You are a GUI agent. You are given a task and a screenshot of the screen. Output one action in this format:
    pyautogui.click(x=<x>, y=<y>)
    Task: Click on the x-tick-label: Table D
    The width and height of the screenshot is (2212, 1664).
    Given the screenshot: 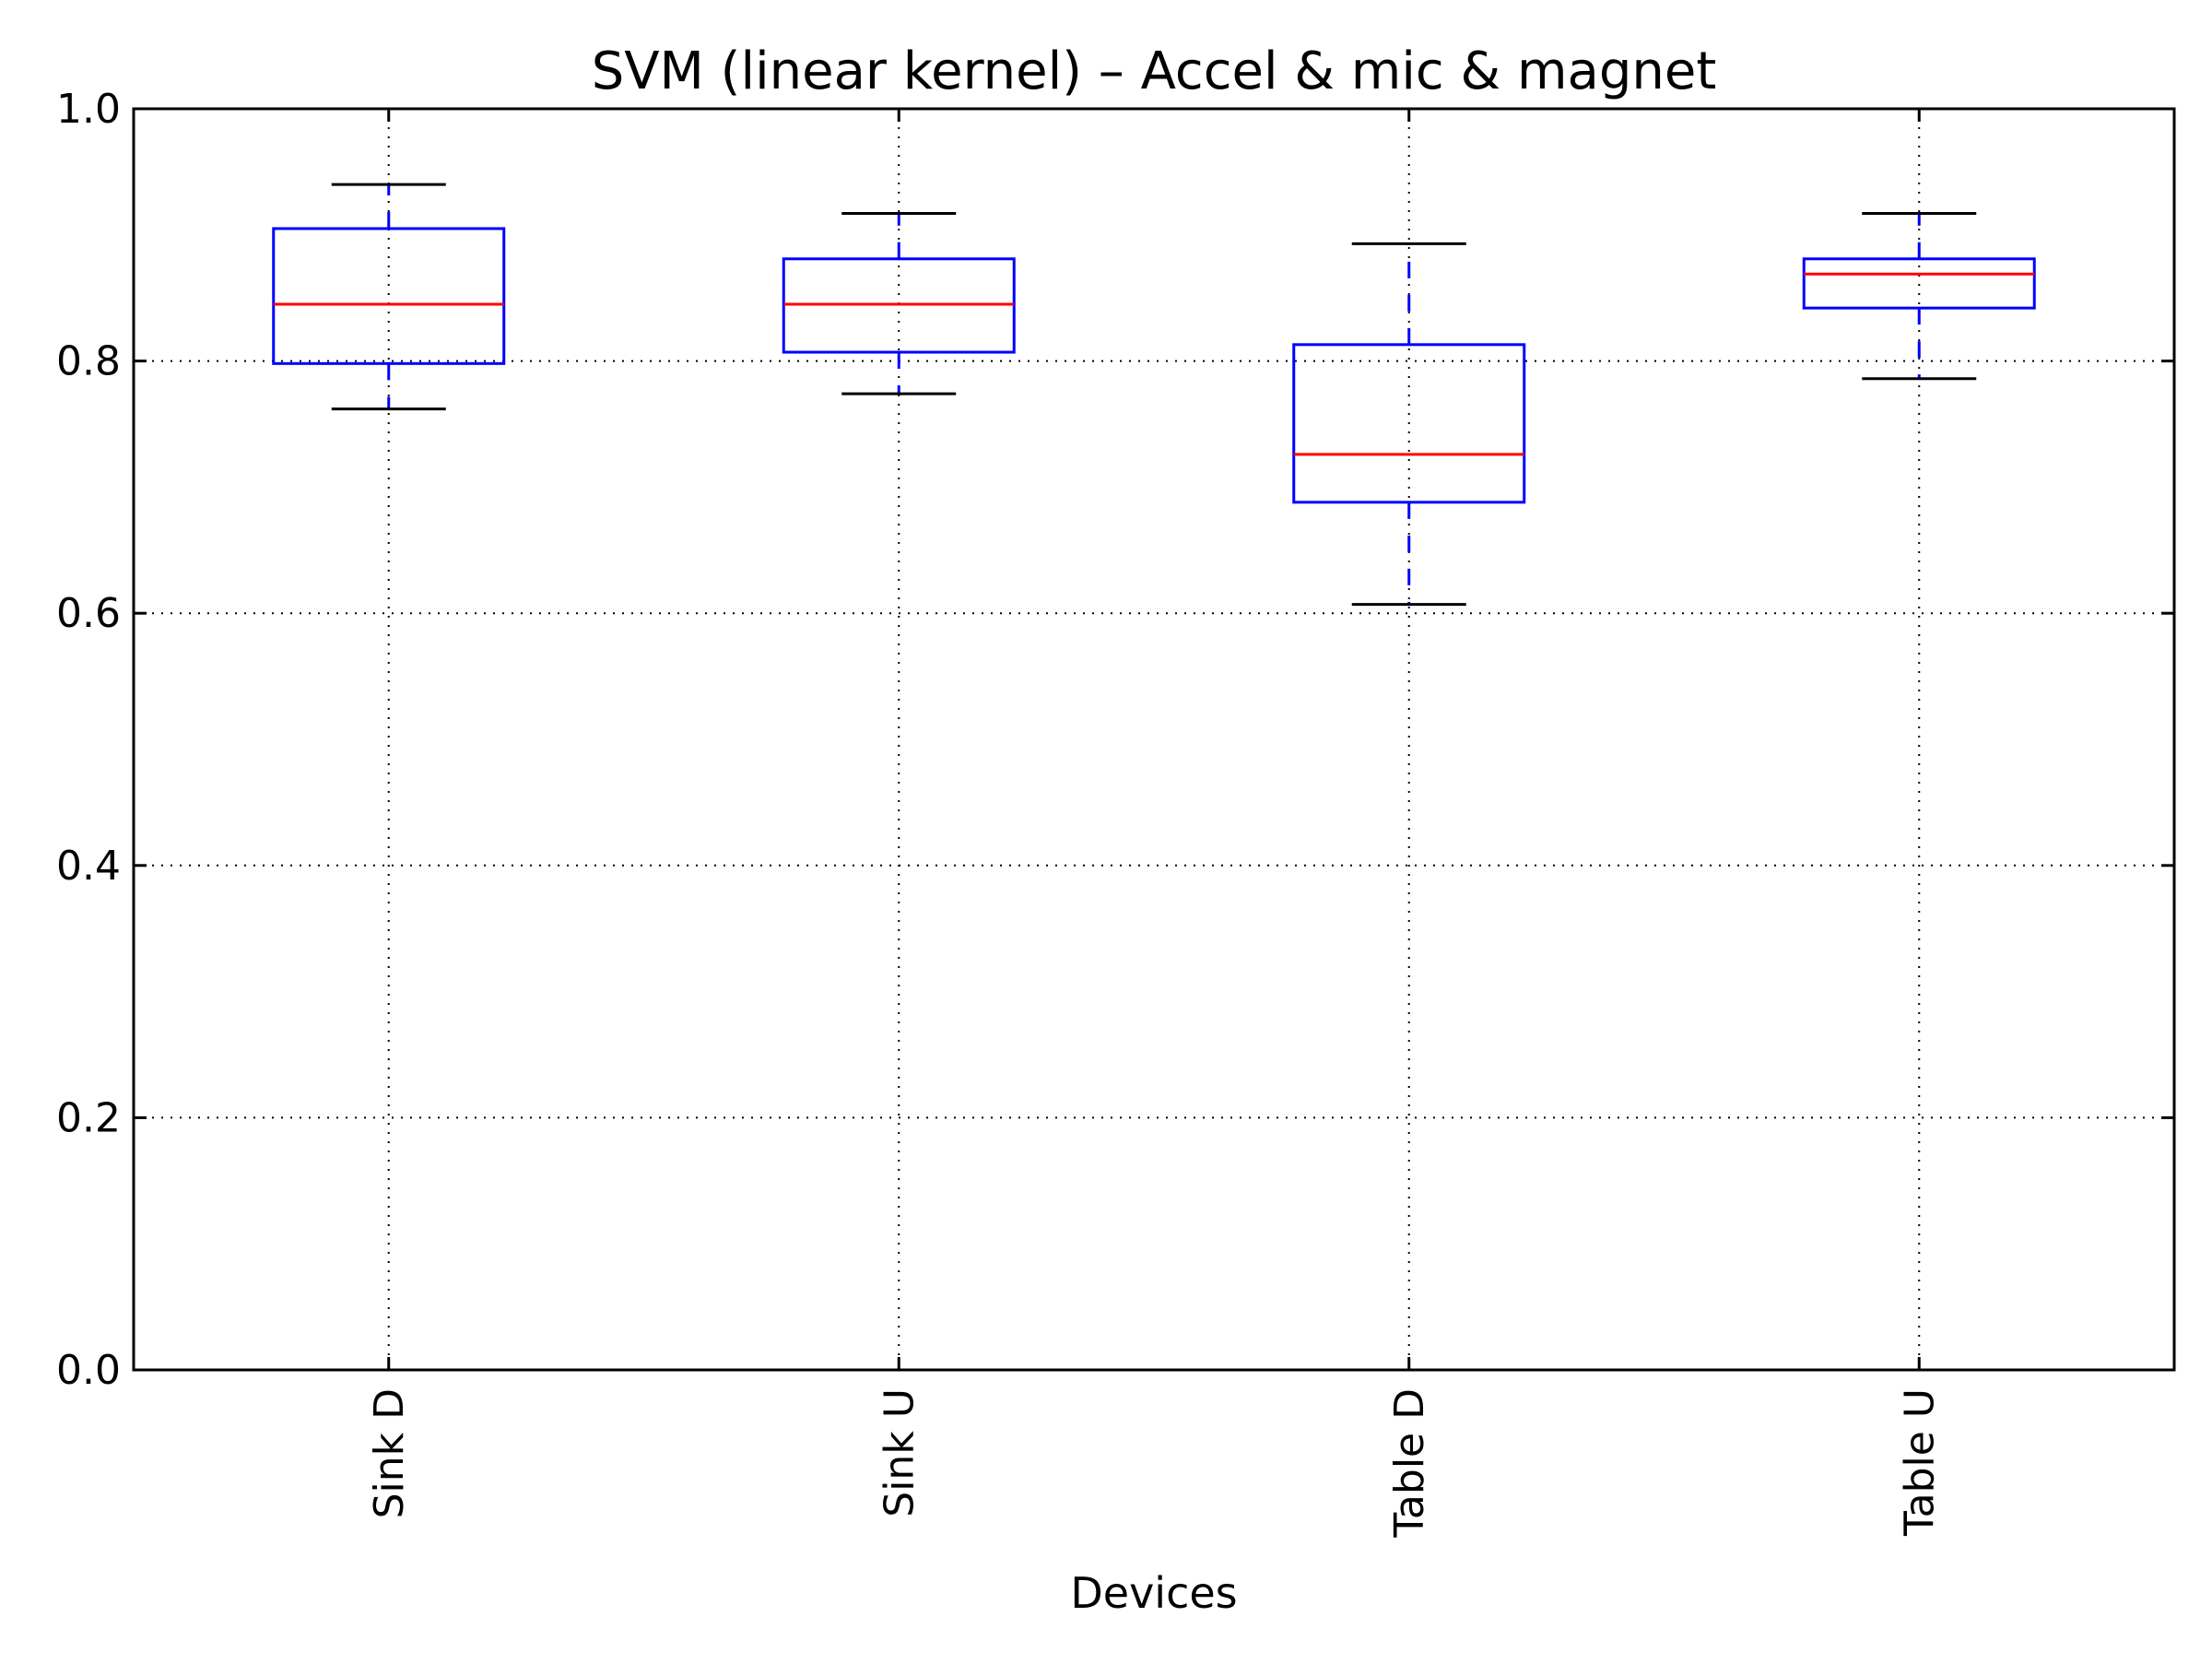 What is the action you would take?
    pyautogui.click(x=1409, y=1463)
    